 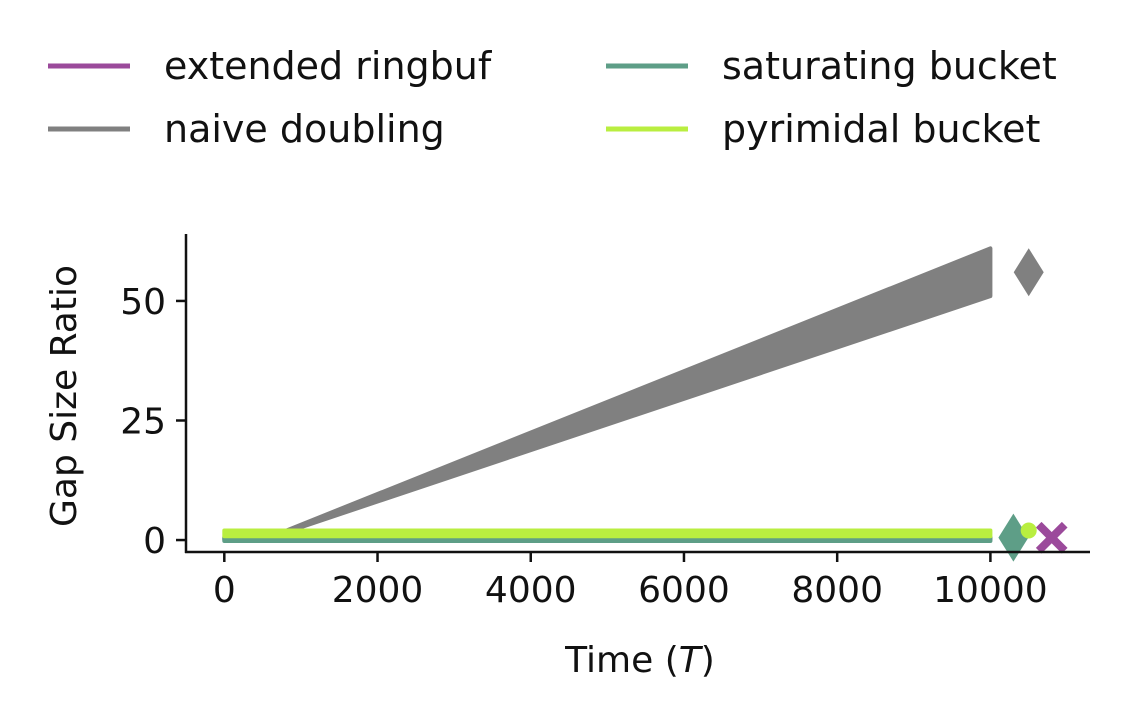 I want to click on x-tick-label: 2000, so click(x=378, y=590).